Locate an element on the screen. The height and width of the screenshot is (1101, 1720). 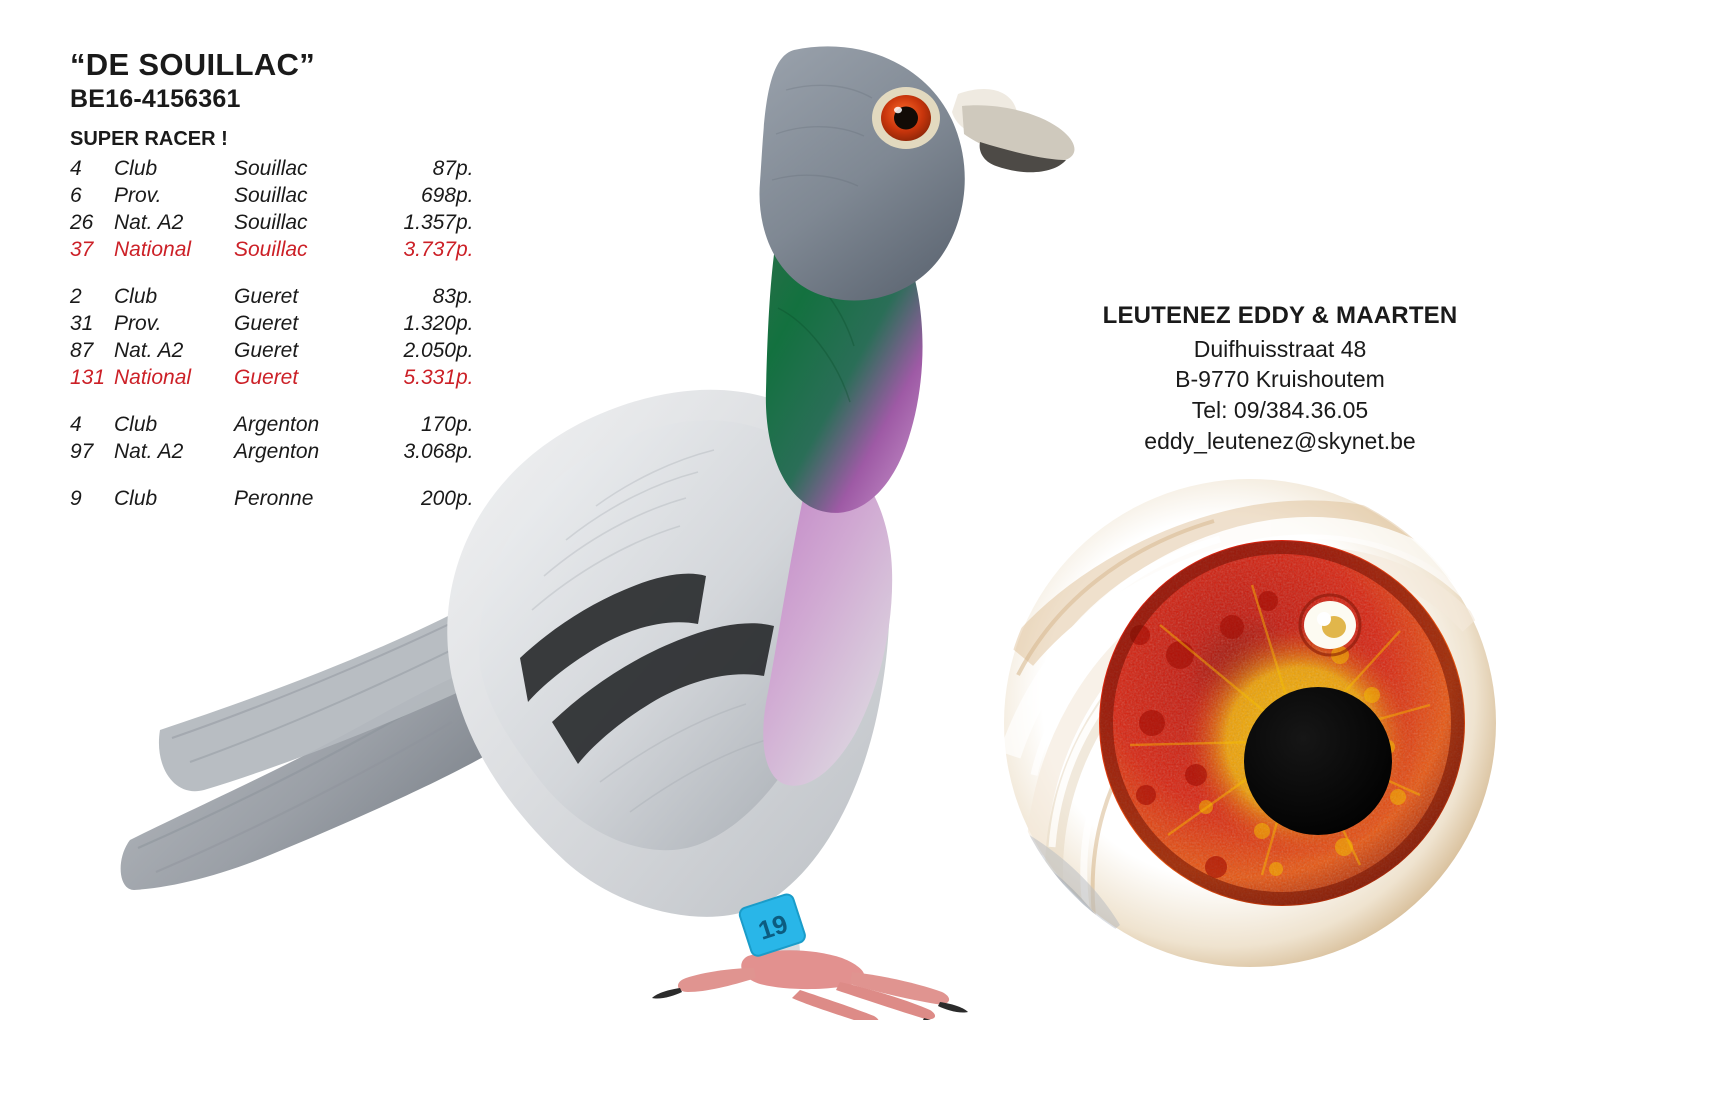
cell-count: 698 is located at coordinates (438, 196).